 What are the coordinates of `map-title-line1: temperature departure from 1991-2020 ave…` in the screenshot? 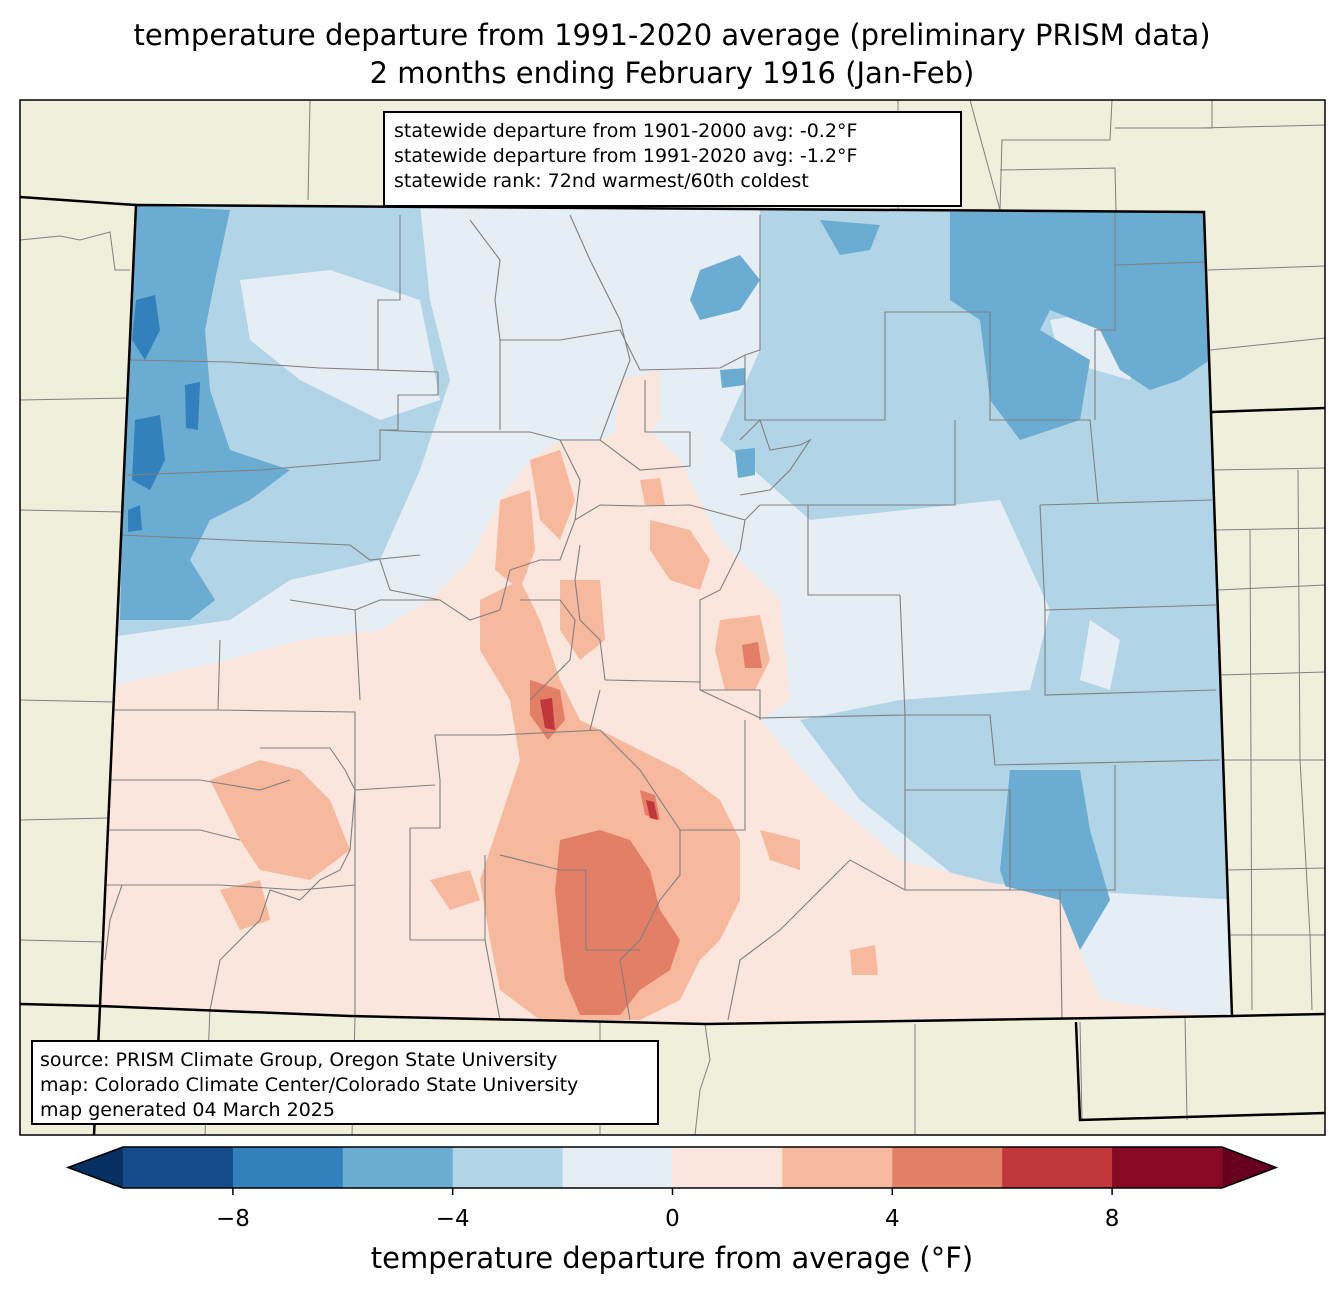 It's located at (672, 35).